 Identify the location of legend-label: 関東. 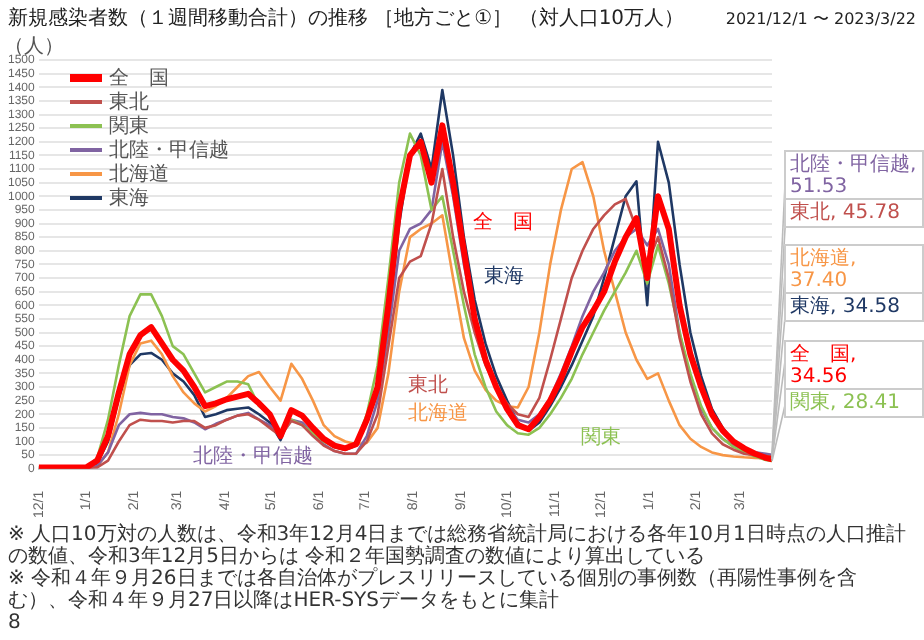
(128, 127).